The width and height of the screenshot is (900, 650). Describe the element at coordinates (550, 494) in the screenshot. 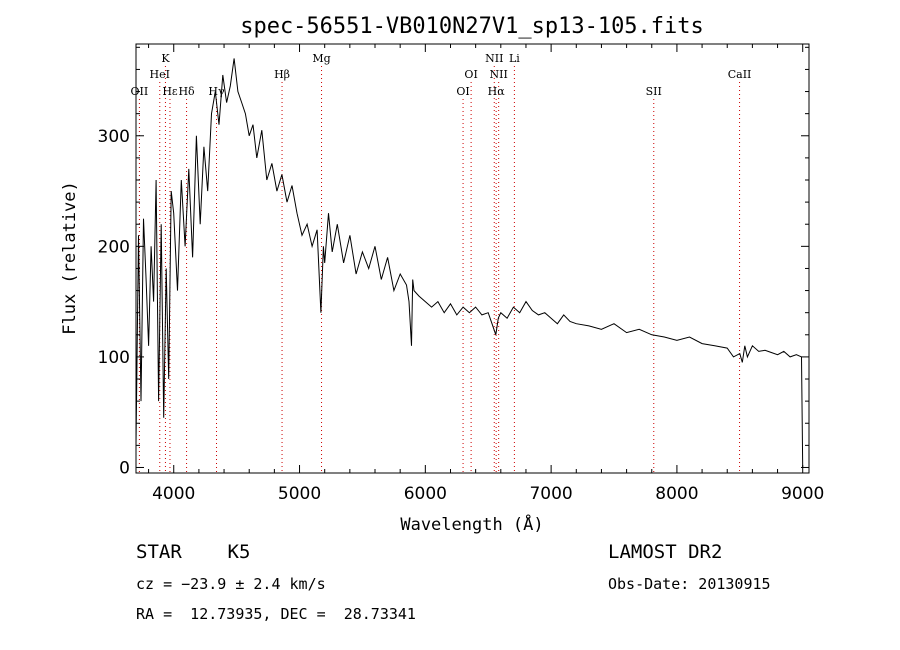

I see `x-tick-label: 7000` at that location.